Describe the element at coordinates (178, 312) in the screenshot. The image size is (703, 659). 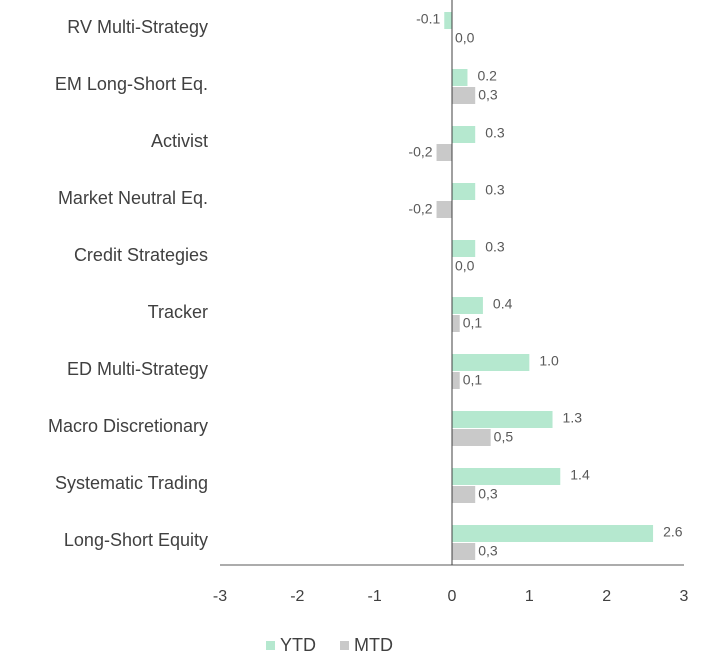
I see `category-label: Tracker` at that location.